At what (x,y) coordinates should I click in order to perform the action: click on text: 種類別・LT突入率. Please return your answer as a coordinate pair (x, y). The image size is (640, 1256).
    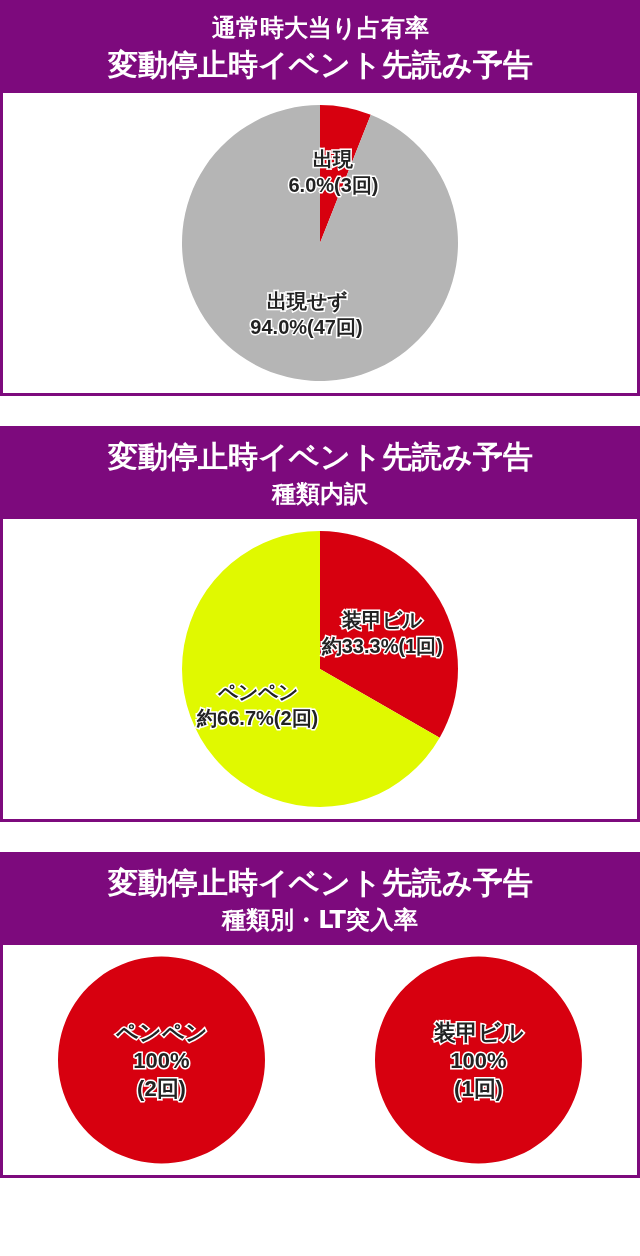
    Looking at the image, I should click on (319, 920).